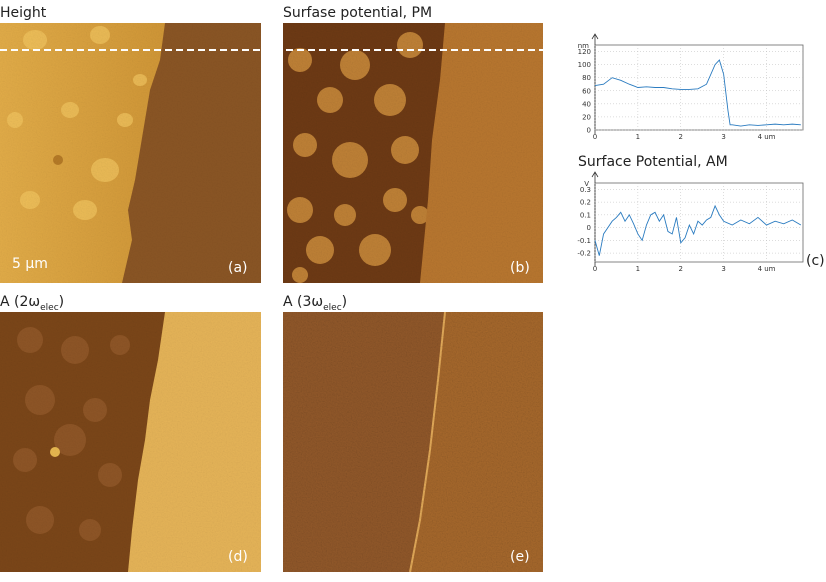 This screenshot has height=582, width=826. What do you see at coordinates (238, 557) in the screenshot?
I see `panel-label: (d)` at bounding box center [238, 557].